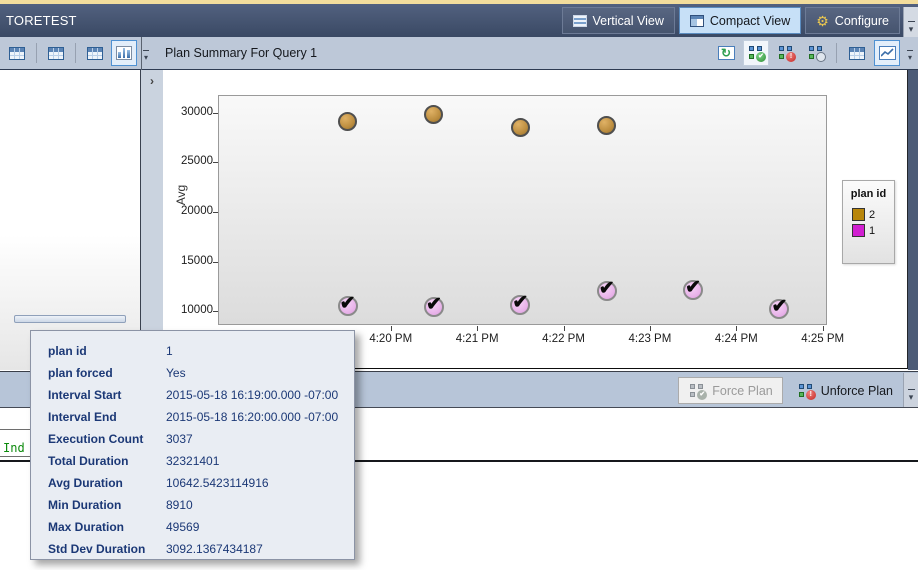 This screenshot has height=570, width=918. I want to click on grid-view-button, so click(56, 53).